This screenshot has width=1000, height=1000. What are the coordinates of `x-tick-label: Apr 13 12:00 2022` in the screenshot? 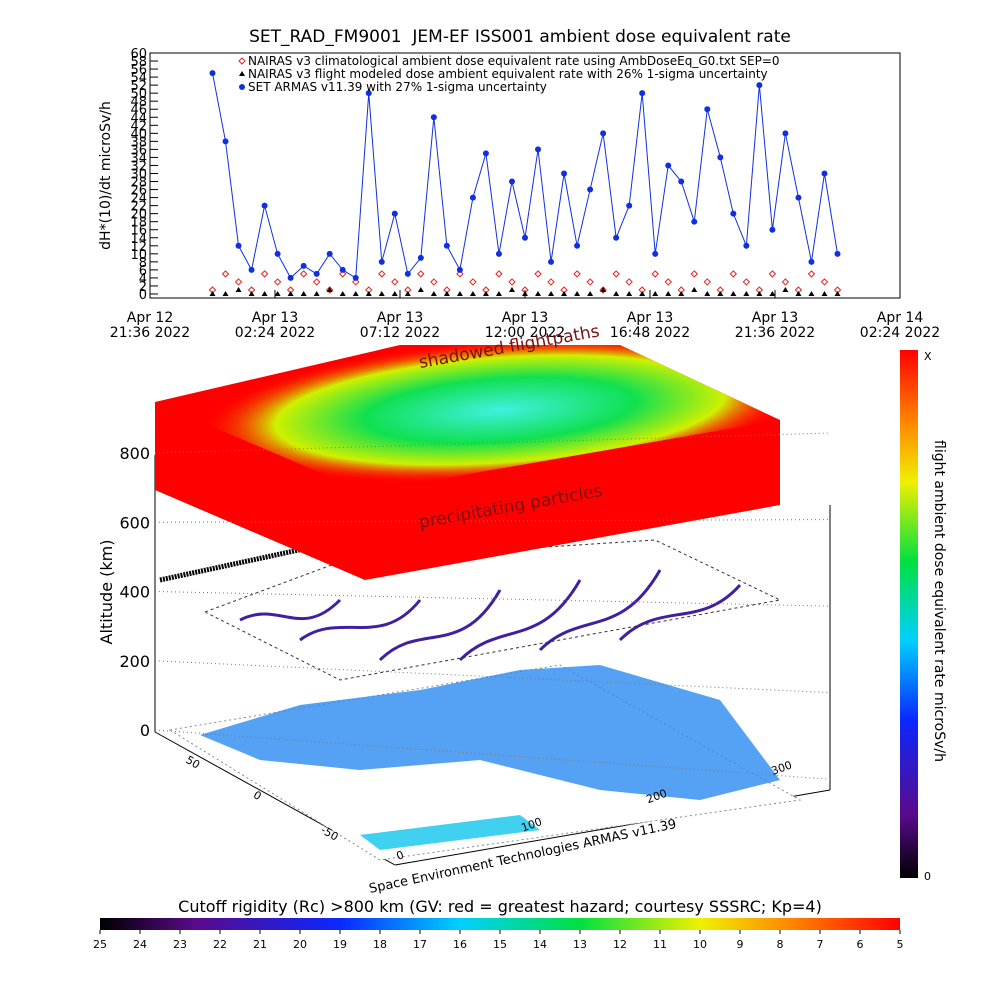 It's located at (525, 325).